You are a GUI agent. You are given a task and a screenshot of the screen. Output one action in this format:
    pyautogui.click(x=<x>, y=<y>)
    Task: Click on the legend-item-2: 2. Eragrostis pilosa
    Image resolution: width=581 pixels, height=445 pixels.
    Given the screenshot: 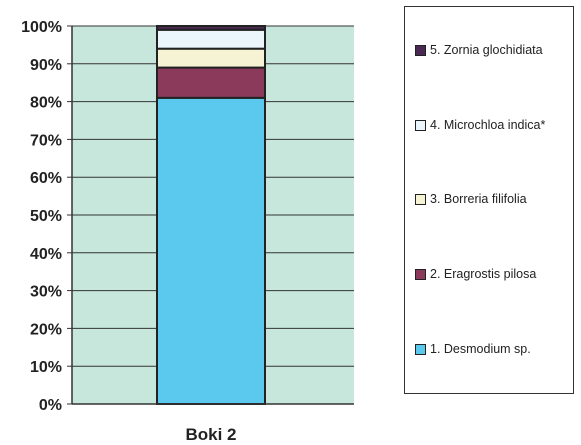 What is the action you would take?
    pyautogui.click(x=475, y=274)
    